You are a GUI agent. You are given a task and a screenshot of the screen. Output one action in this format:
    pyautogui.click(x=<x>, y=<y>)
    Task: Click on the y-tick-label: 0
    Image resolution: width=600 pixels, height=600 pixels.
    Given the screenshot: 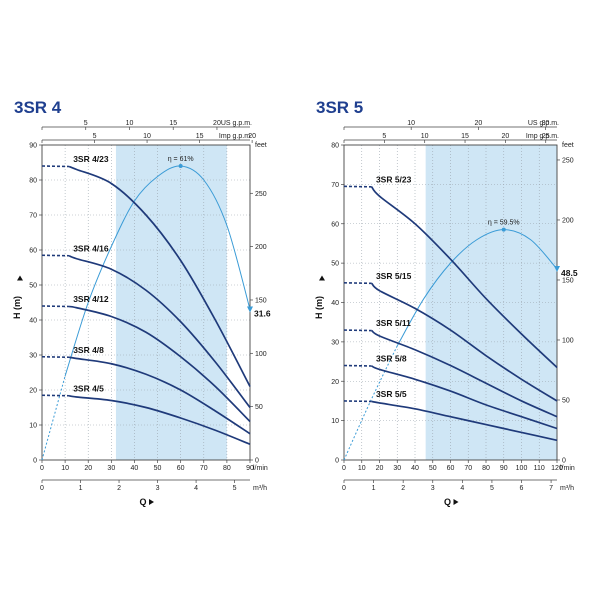 What is the action you would take?
    pyautogui.click(x=337, y=461)
    